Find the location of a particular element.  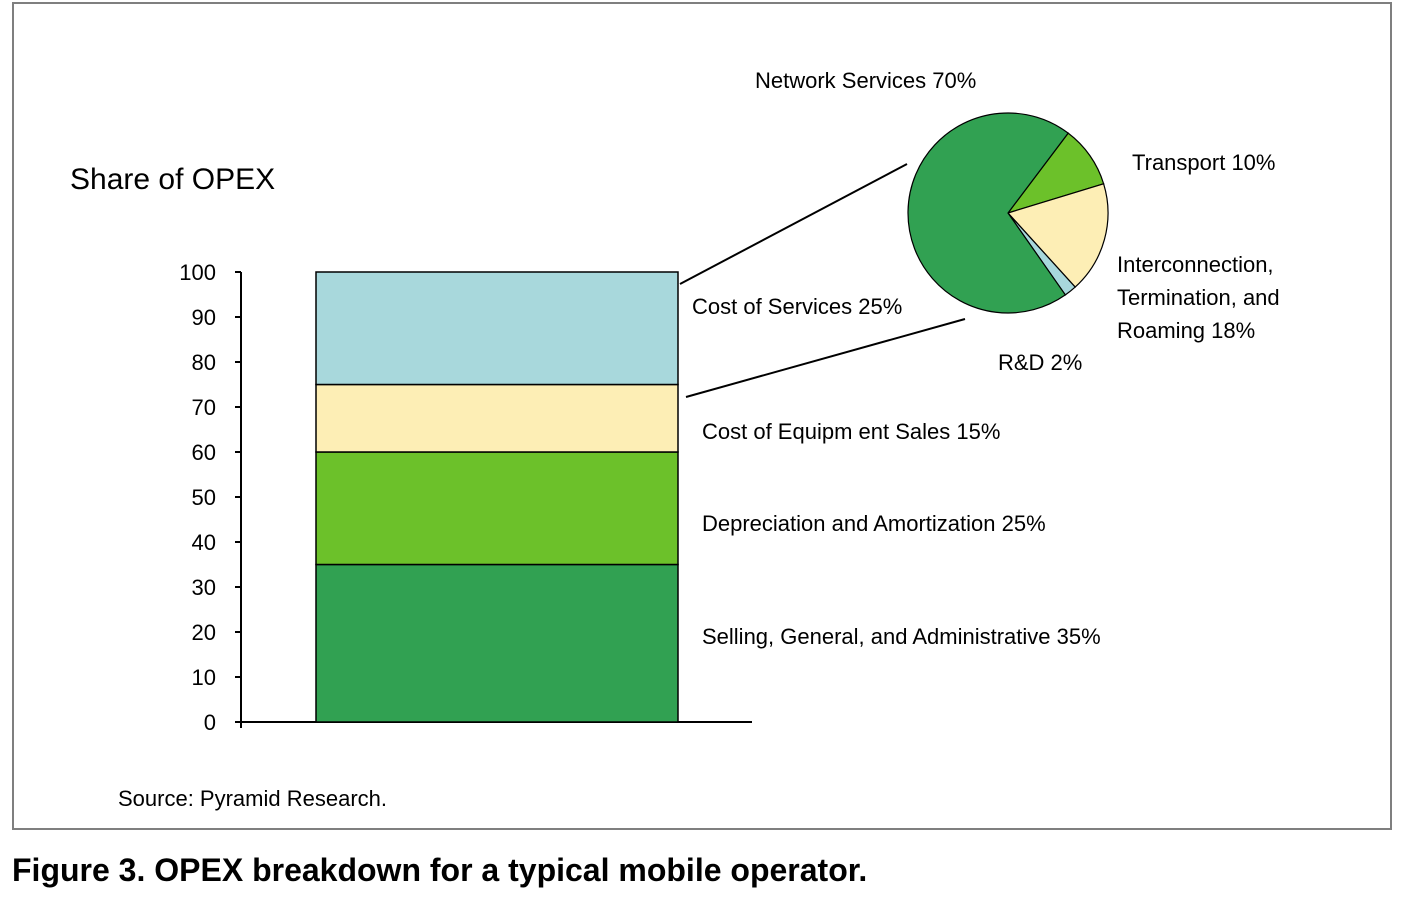

segment-label-cost-of-equipment-sales: Cost of Equipm ent Sales 15% is located at coordinates (851, 431).